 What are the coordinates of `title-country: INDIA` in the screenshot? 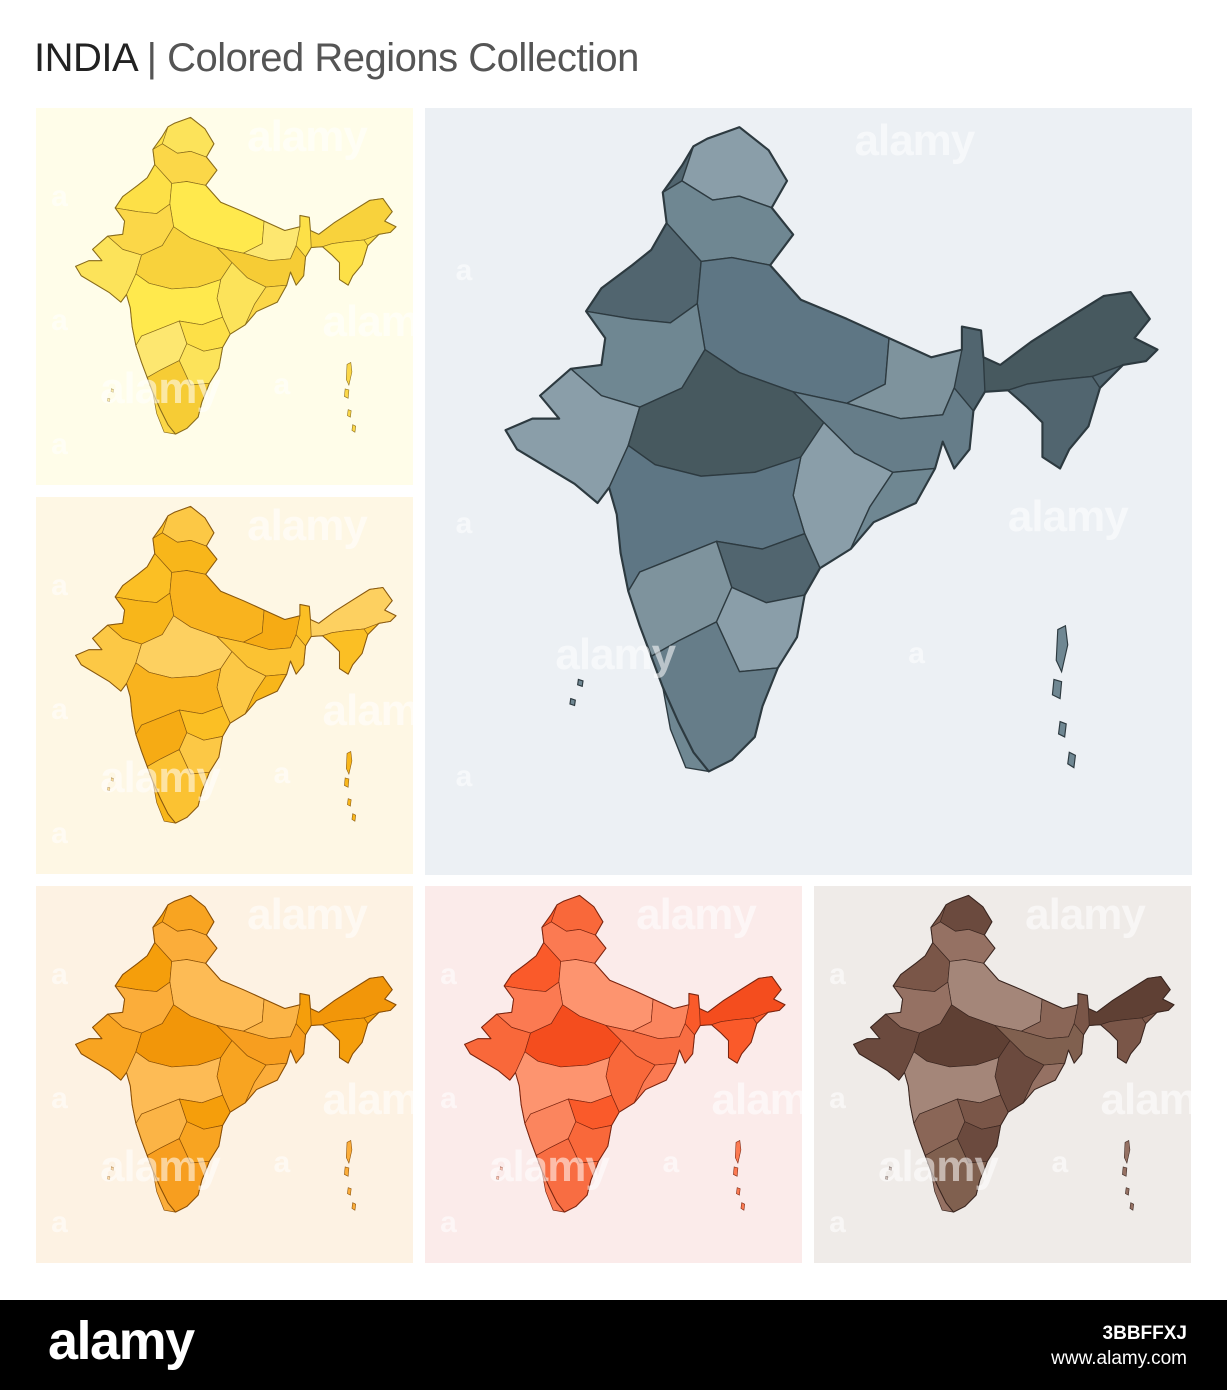 It's located at (85, 58).